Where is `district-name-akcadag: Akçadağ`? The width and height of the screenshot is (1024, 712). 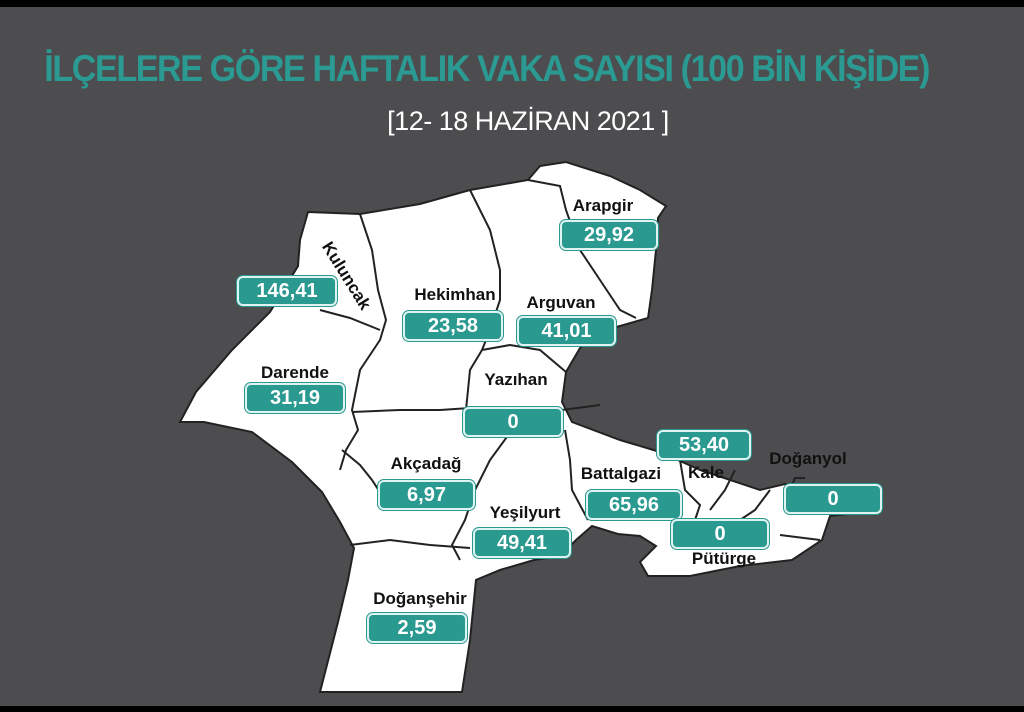 district-name-akcadag: Akçadağ is located at coordinates (426, 463).